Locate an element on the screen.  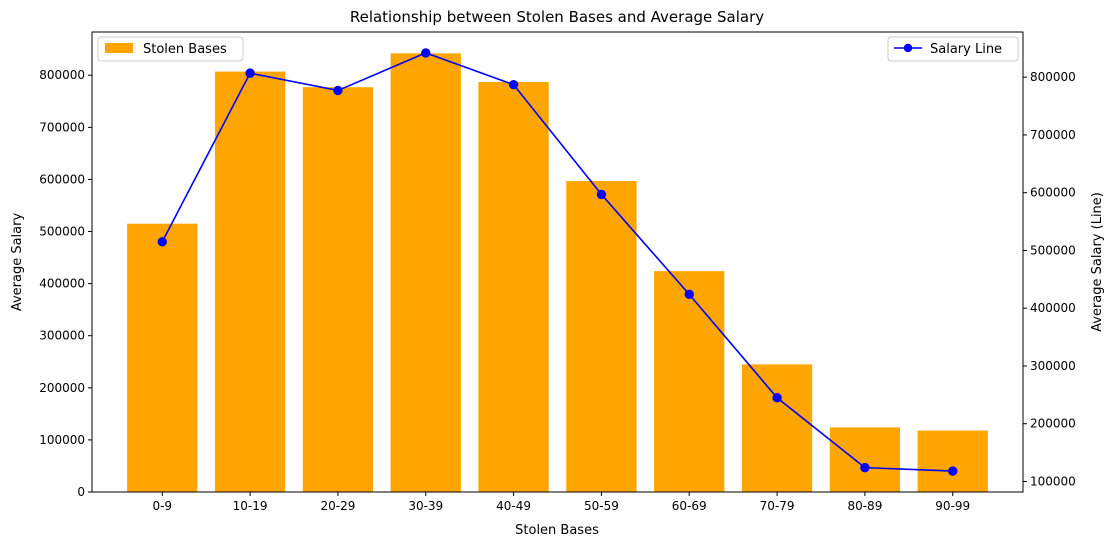
legend-bars: Stolen Bases is located at coordinates (170, 49).